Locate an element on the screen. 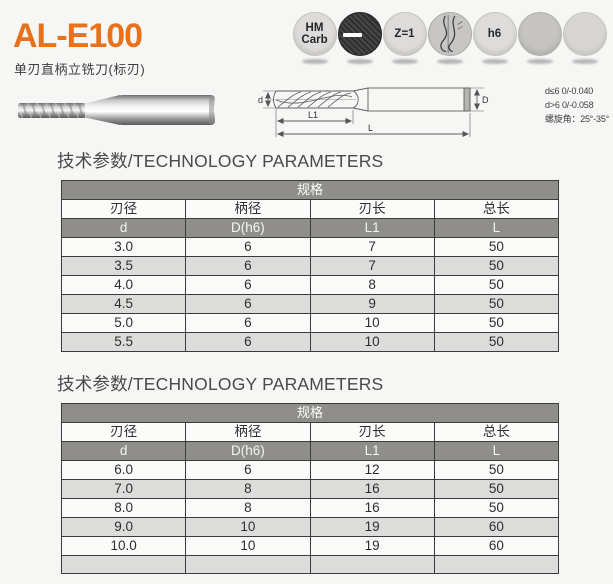 This screenshot has width=613, height=584. dim-label-D: D is located at coordinates (485, 100).